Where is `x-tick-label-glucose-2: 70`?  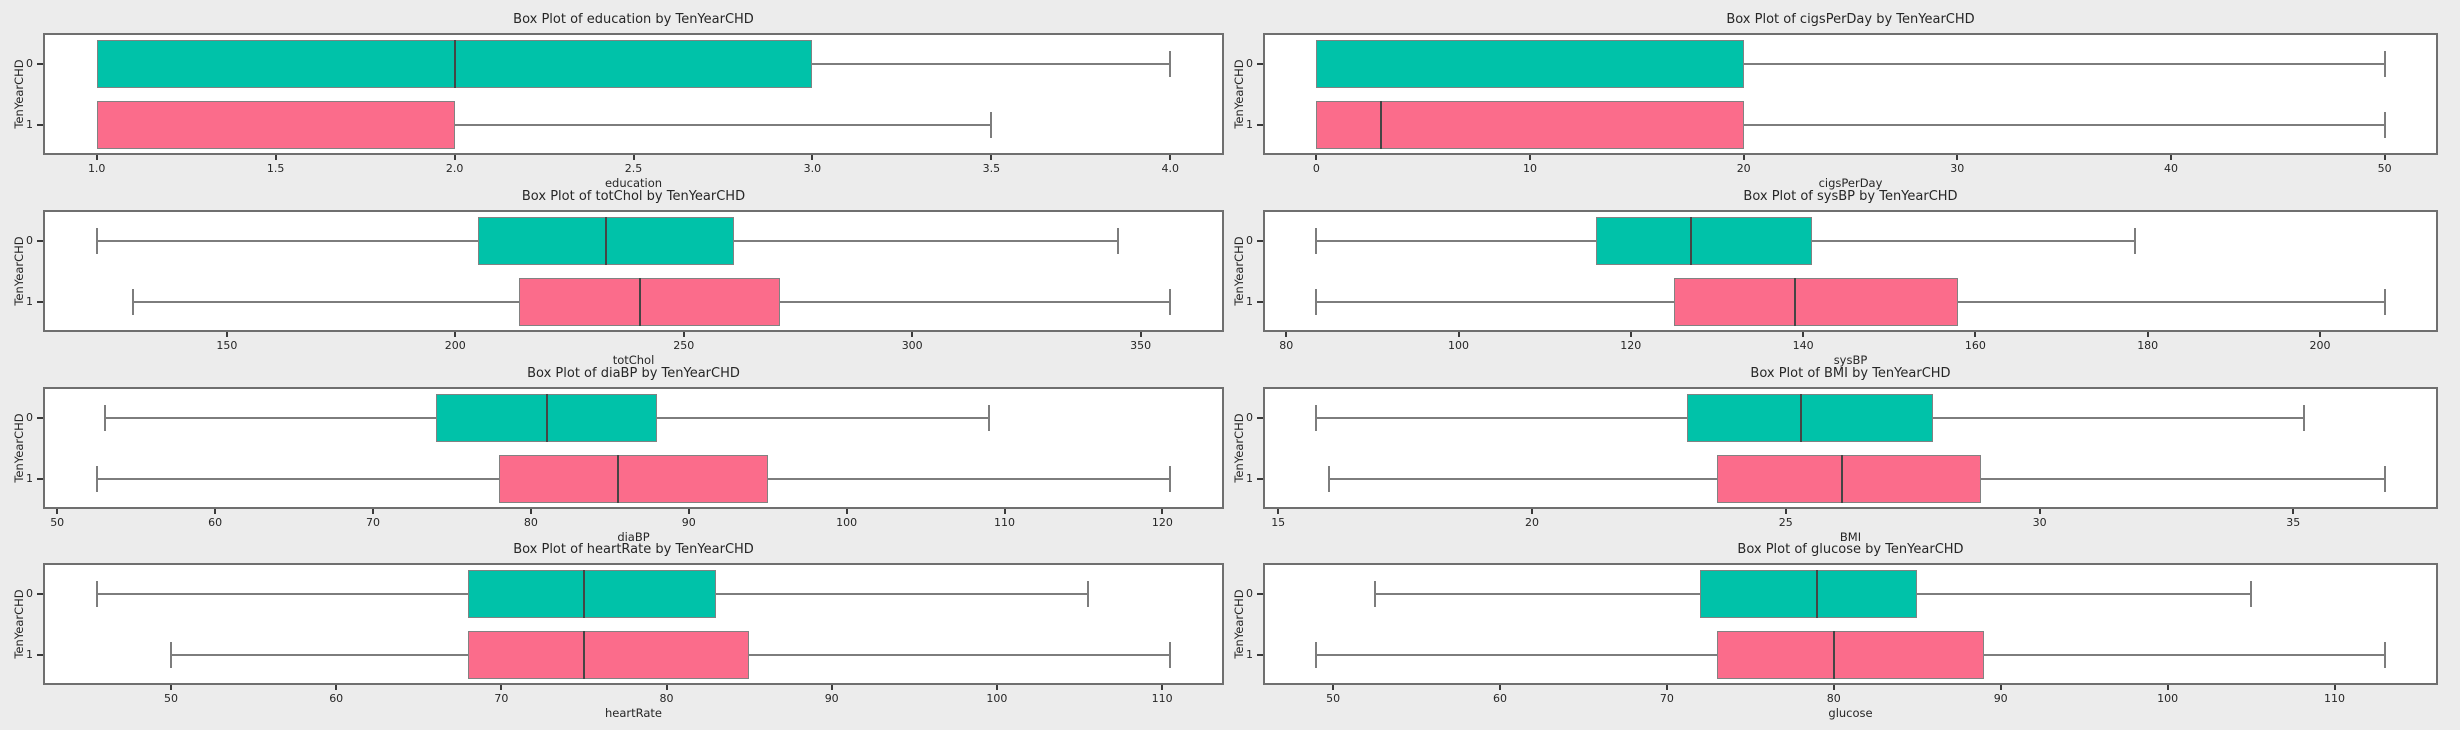
x-tick-label-glucose-2: 70 is located at coordinates (1666, 698).